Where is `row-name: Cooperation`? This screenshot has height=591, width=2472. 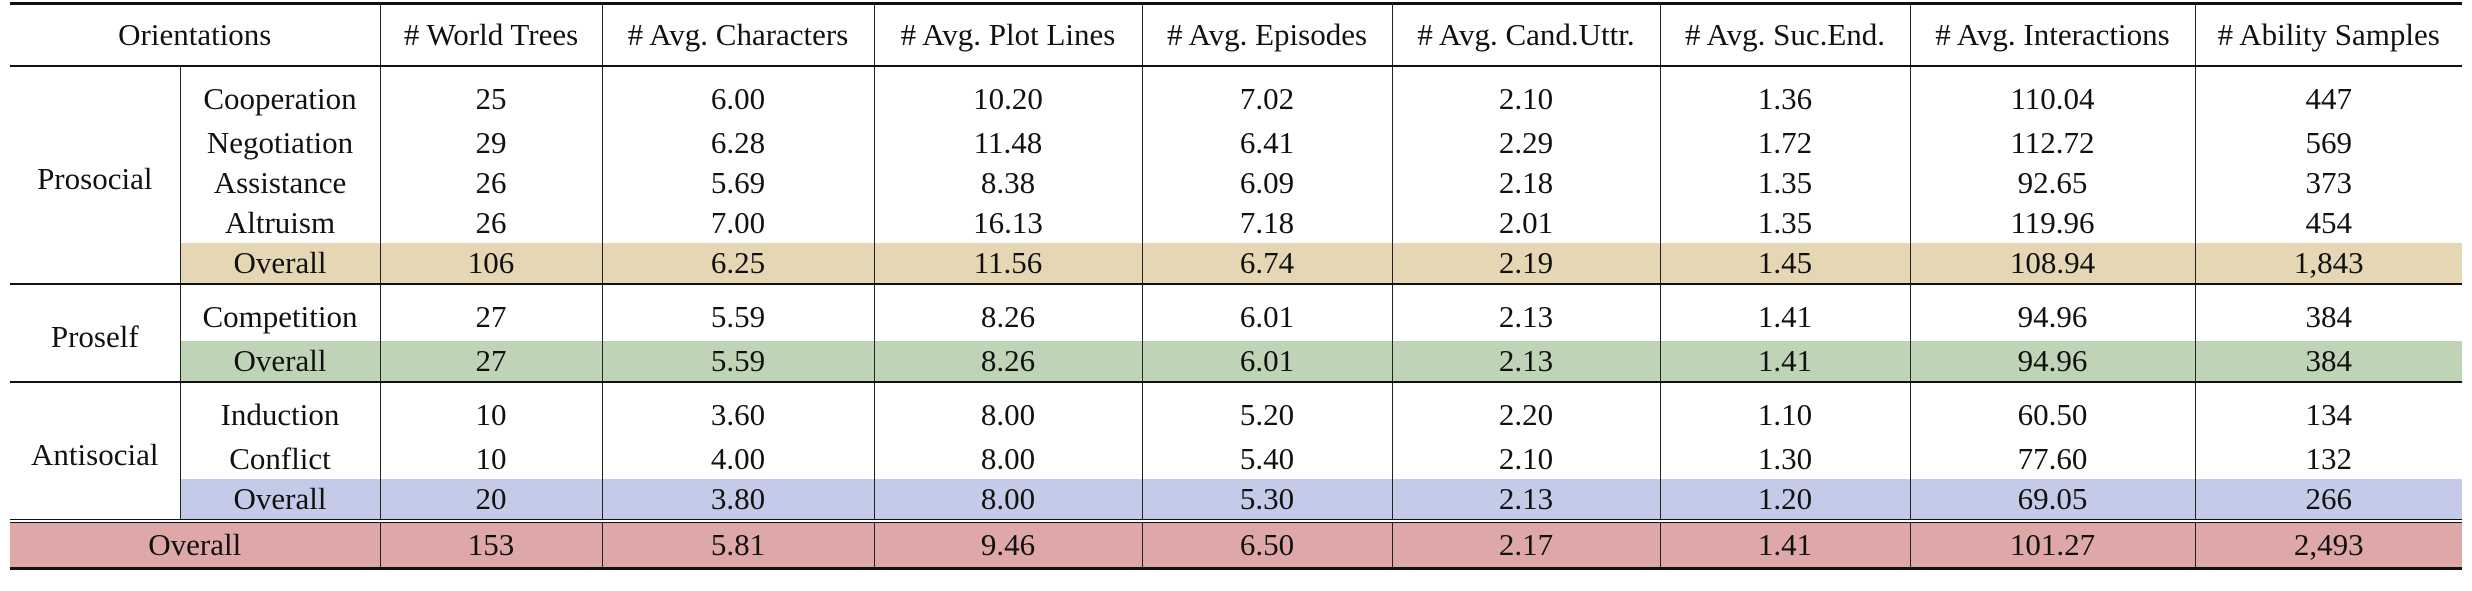
row-name: Cooperation is located at coordinates (280, 98).